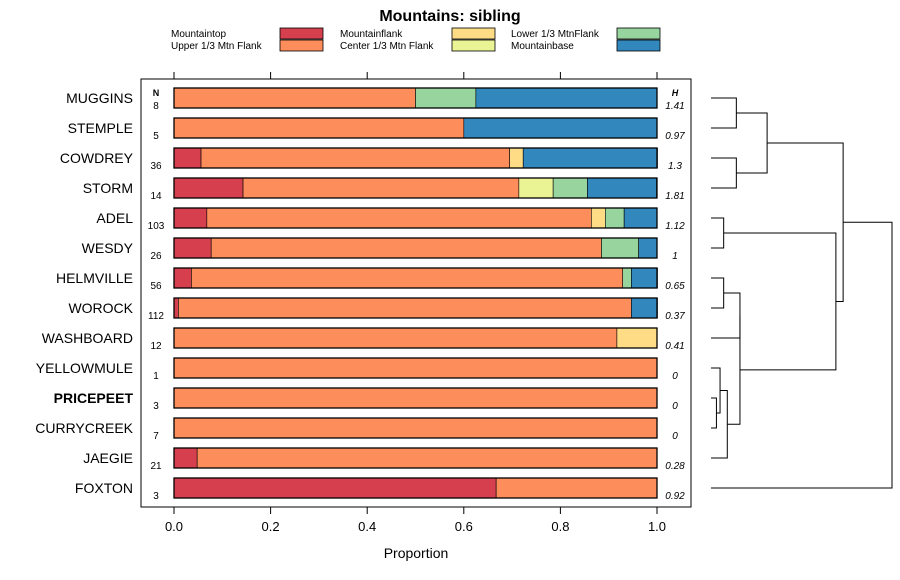 This screenshot has width=900, height=580. Describe the element at coordinates (156, 316) in the screenshot. I see `n-label-worock: 112` at that location.